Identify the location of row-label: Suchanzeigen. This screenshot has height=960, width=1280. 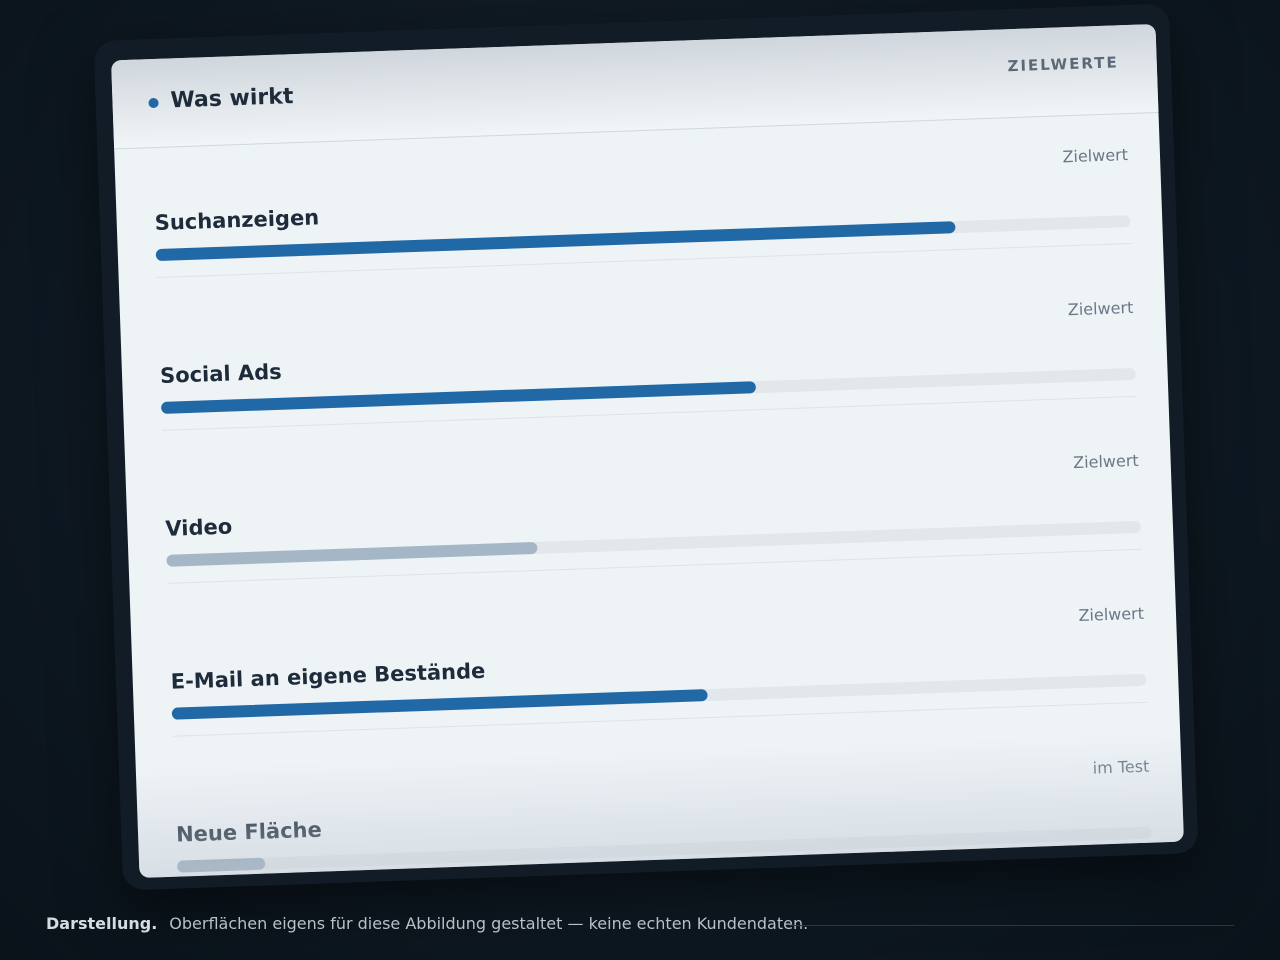
(237, 220).